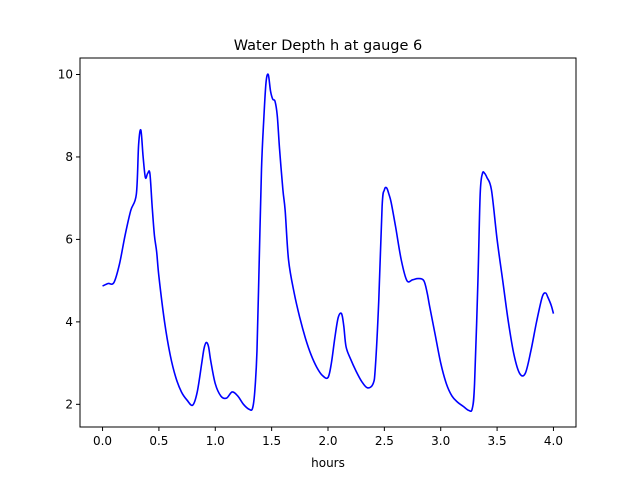  I want to click on y-tick-label: 6, so click(69, 239).